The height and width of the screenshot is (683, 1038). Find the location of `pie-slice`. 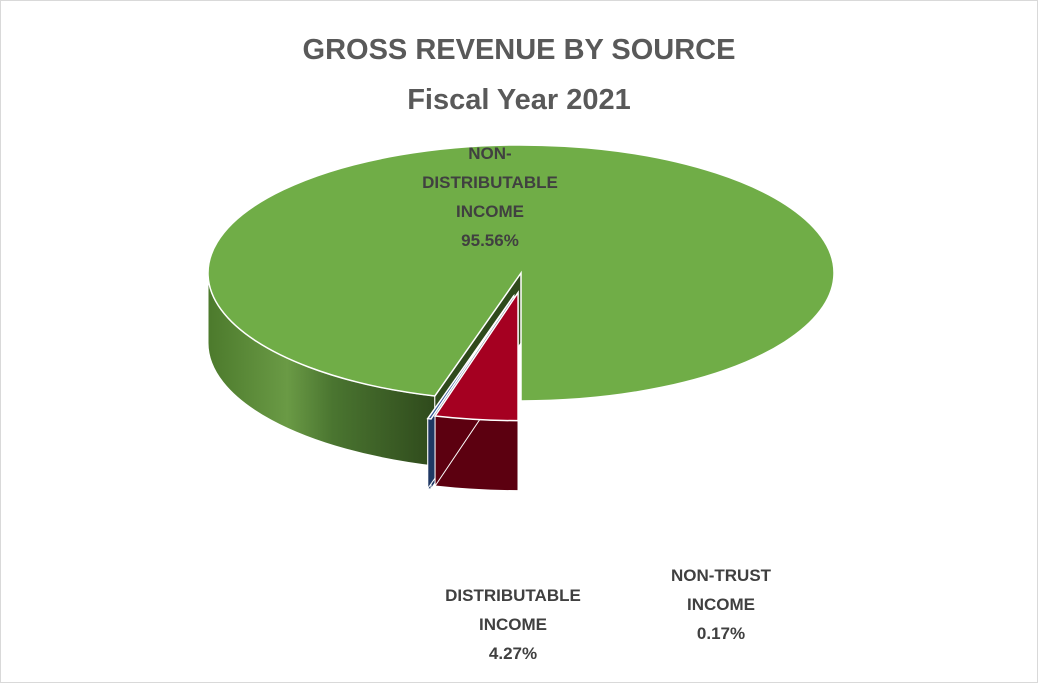

pie-slice is located at coordinates (476, 391).